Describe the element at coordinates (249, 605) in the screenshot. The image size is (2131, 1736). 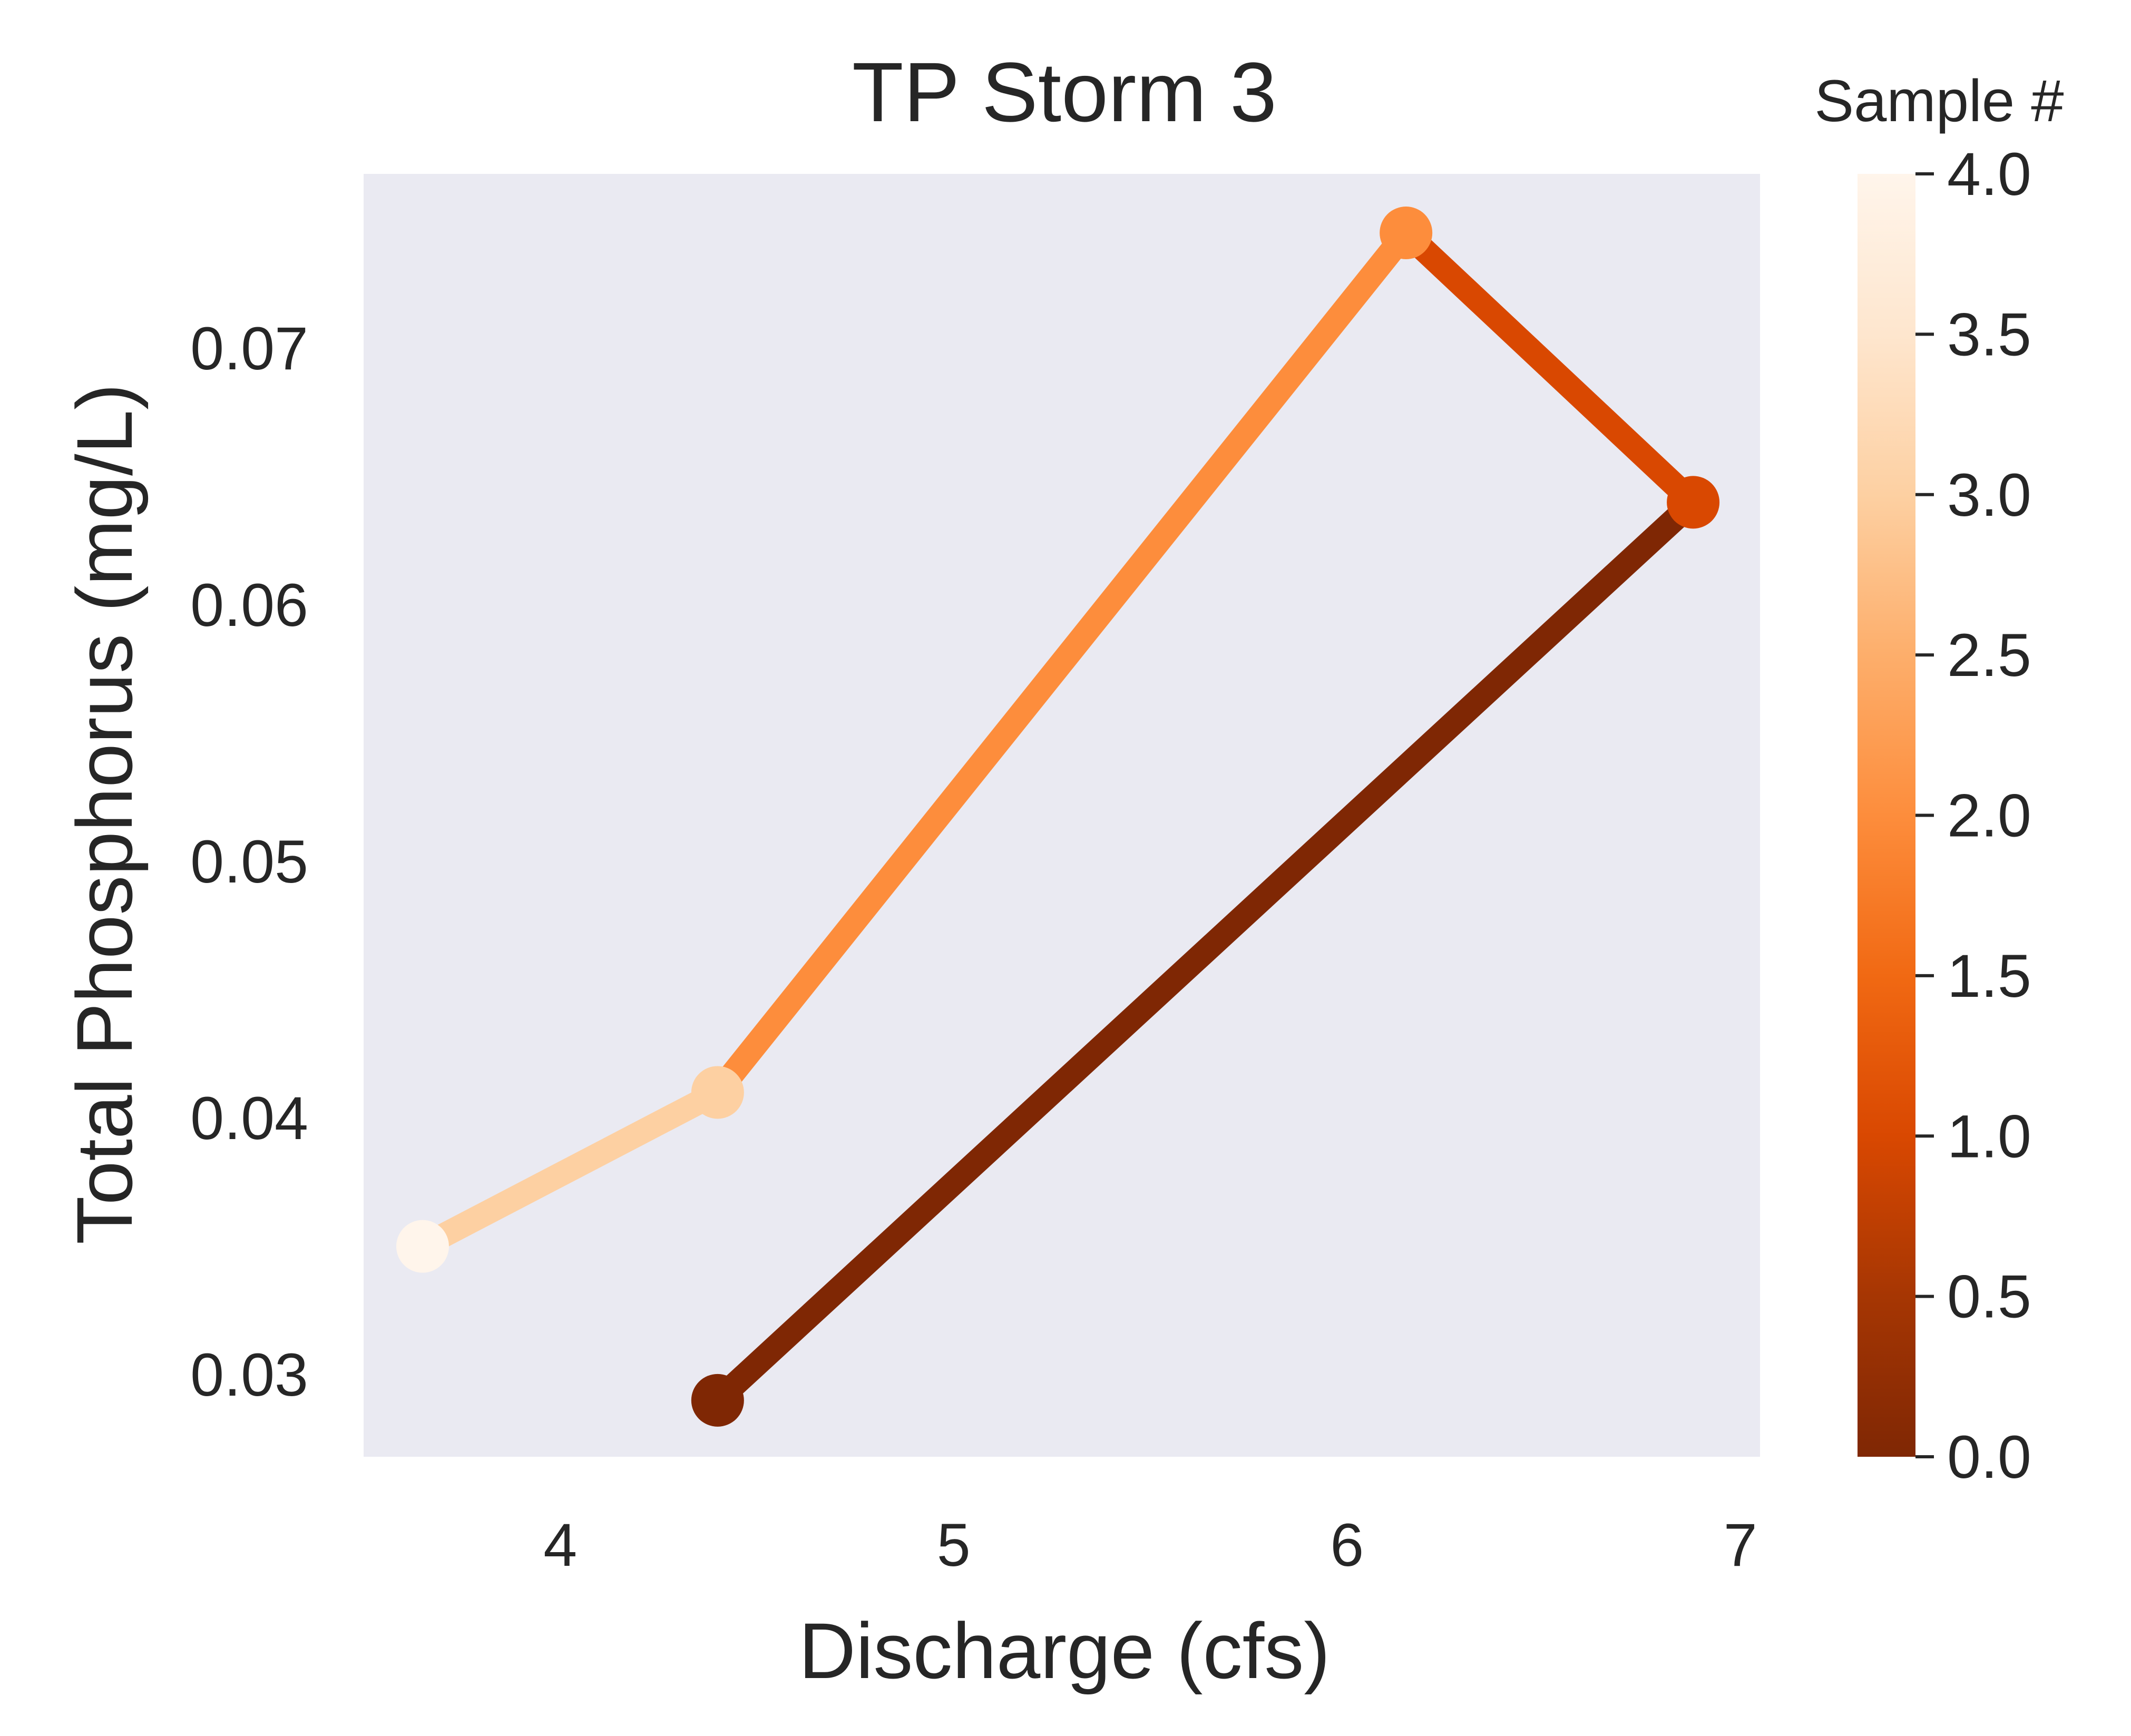
I see `y-tick-label: 0.06` at that location.